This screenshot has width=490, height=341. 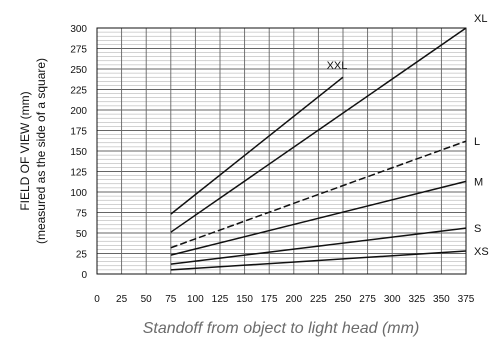 I want to click on y-tick-label: 225, so click(x=78, y=91).